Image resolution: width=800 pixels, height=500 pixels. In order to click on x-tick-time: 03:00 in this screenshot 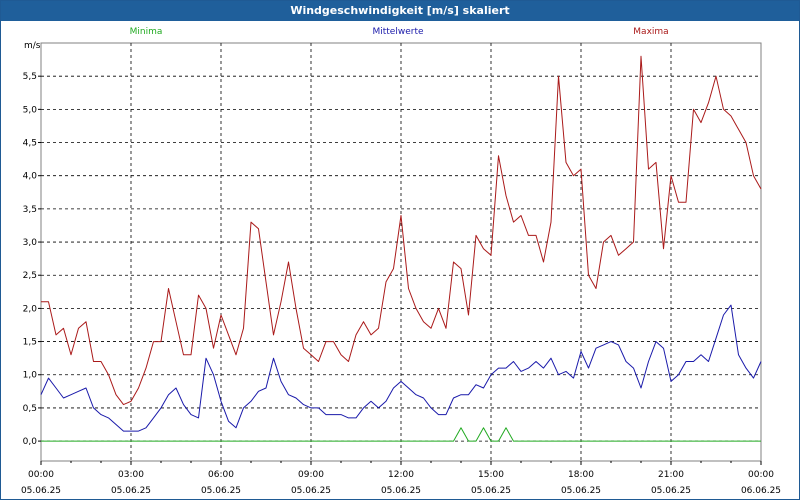, I will do `click(131, 475)`.